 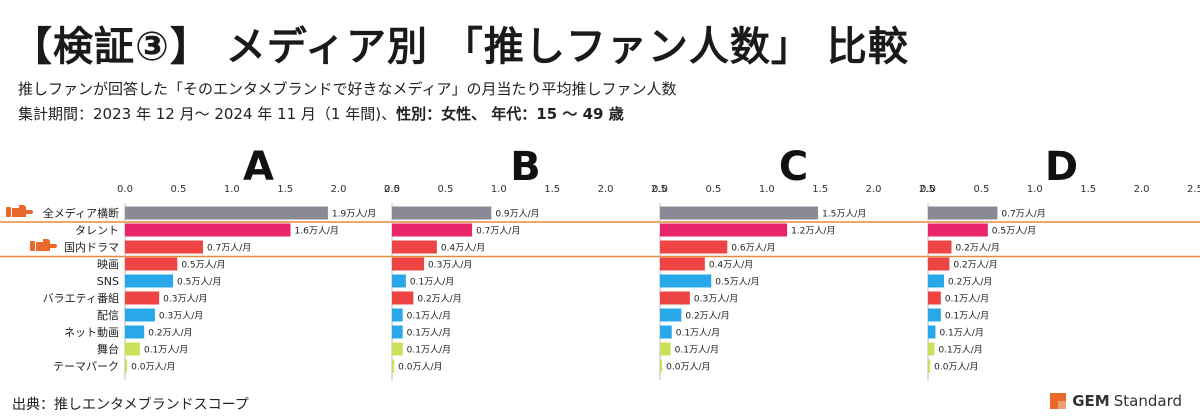 I want to click on category-label: SNS, so click(x=108, y=281).